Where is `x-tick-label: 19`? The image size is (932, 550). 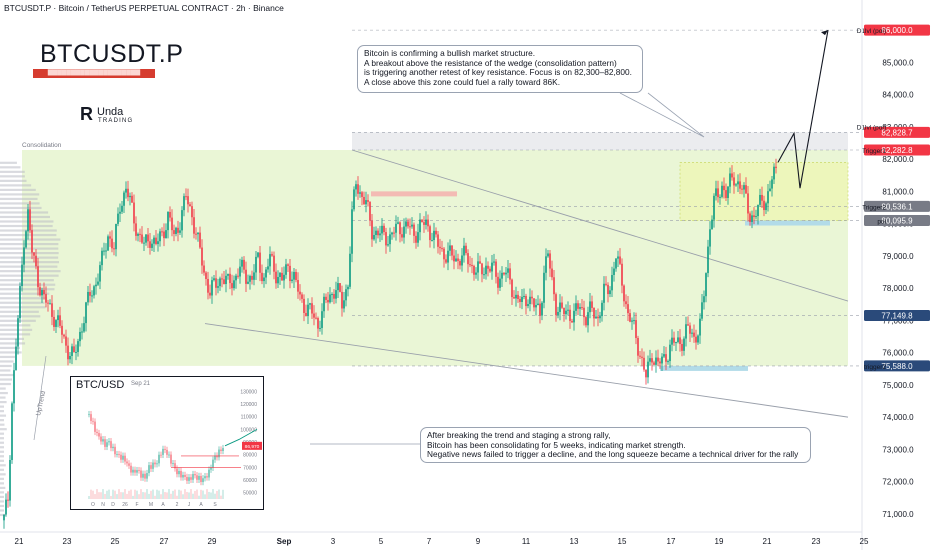
x-tick-label: 19 is located at coordinates (719, 541).